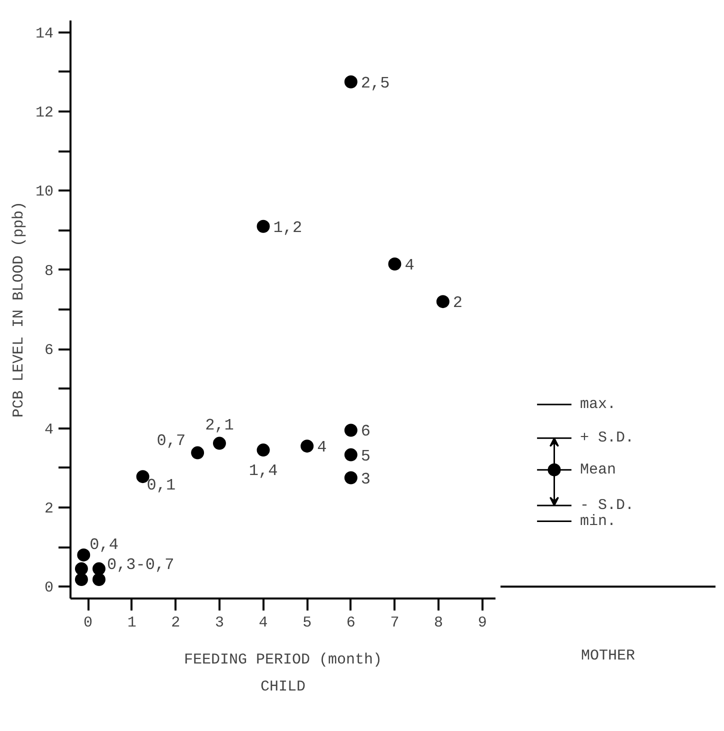 This screenshot has height=731, width=724. I want to click on annotation: 2, so click(457, 303).